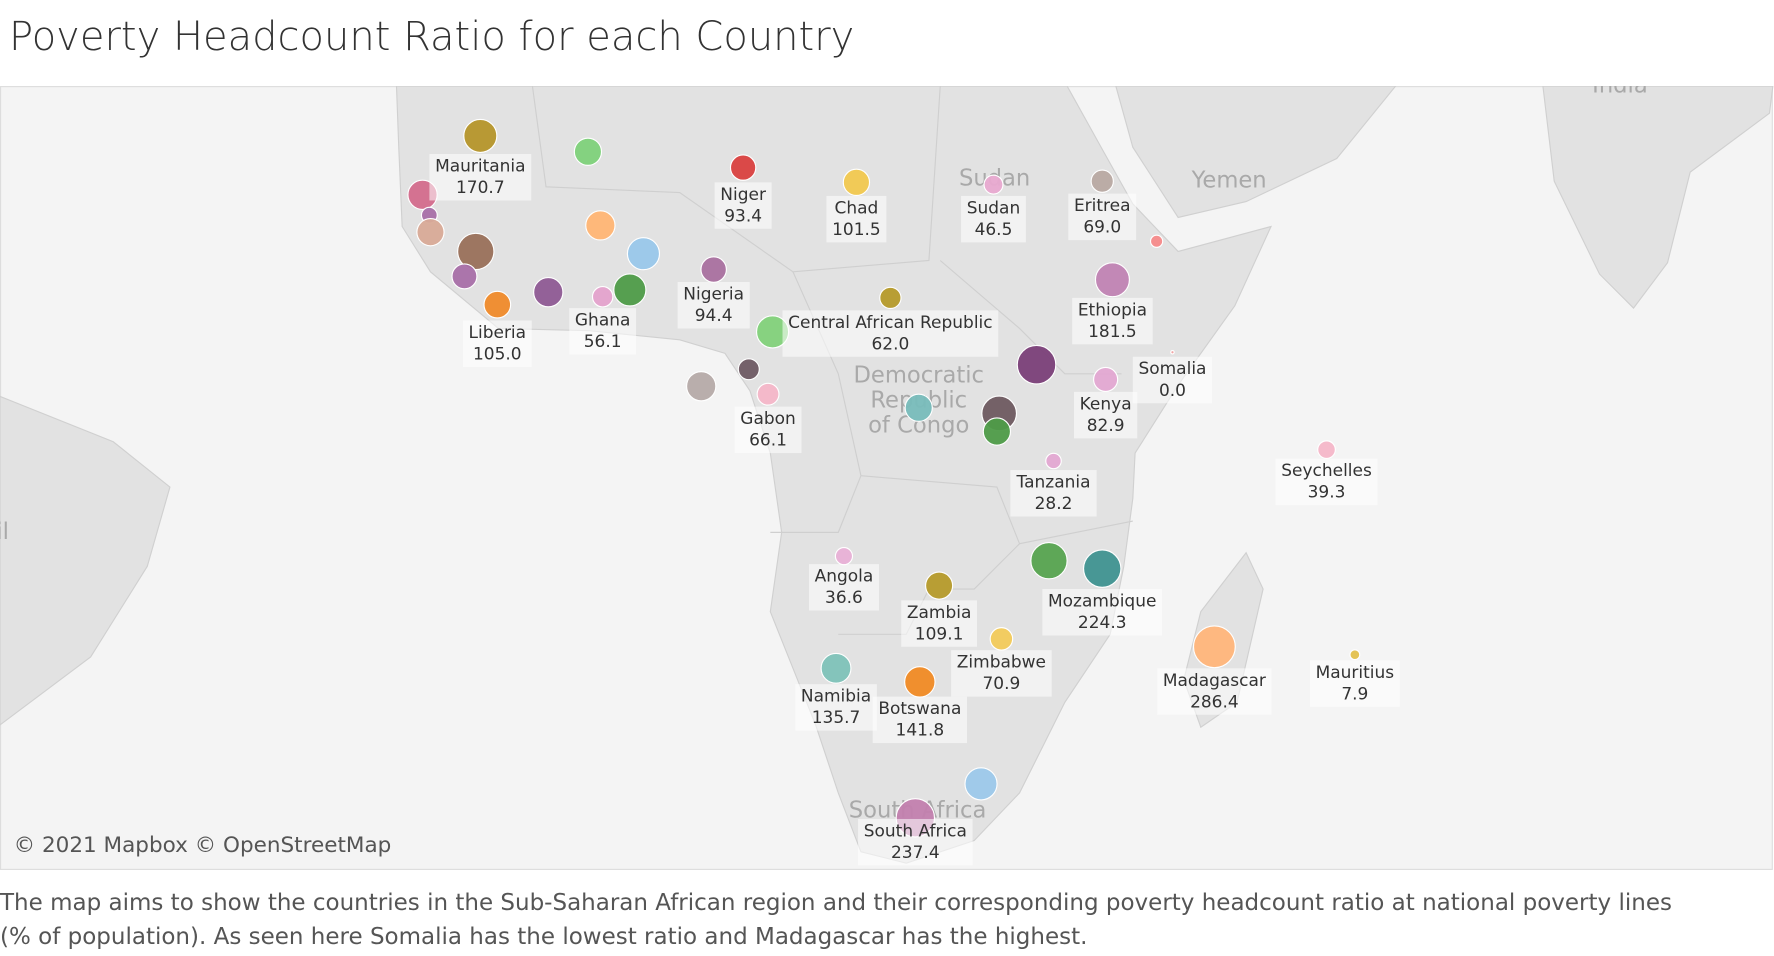  I want to click on country-label: Namibia, so click(836, 697).